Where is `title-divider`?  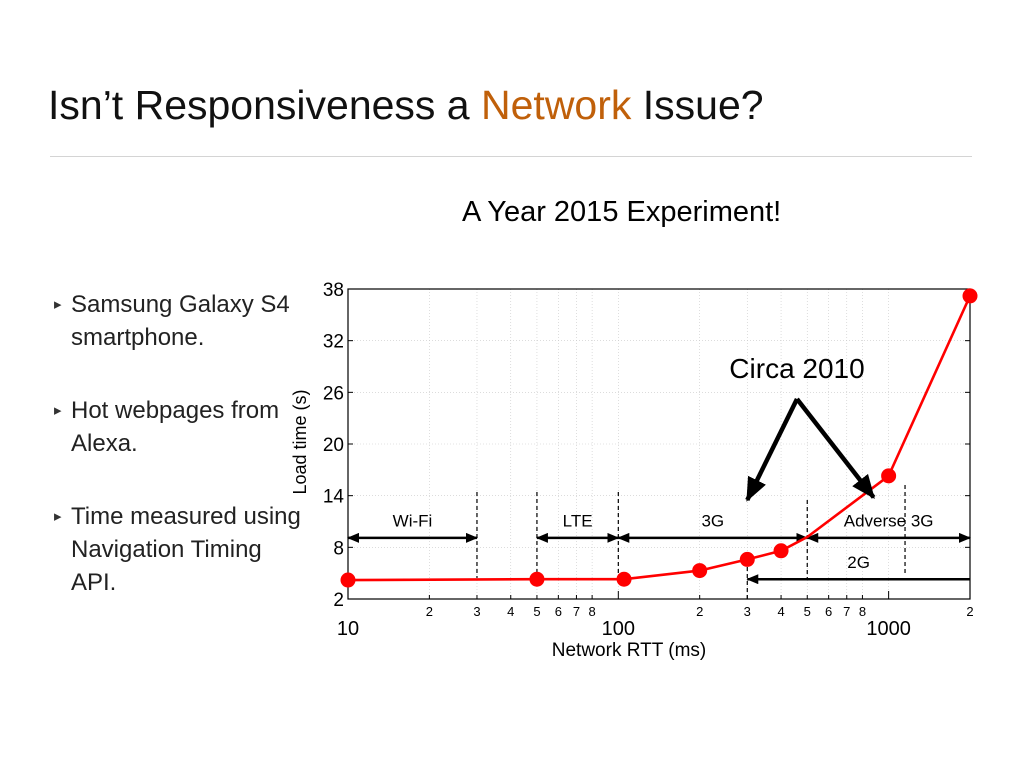
title-divider is located at coordinates (511, 156).